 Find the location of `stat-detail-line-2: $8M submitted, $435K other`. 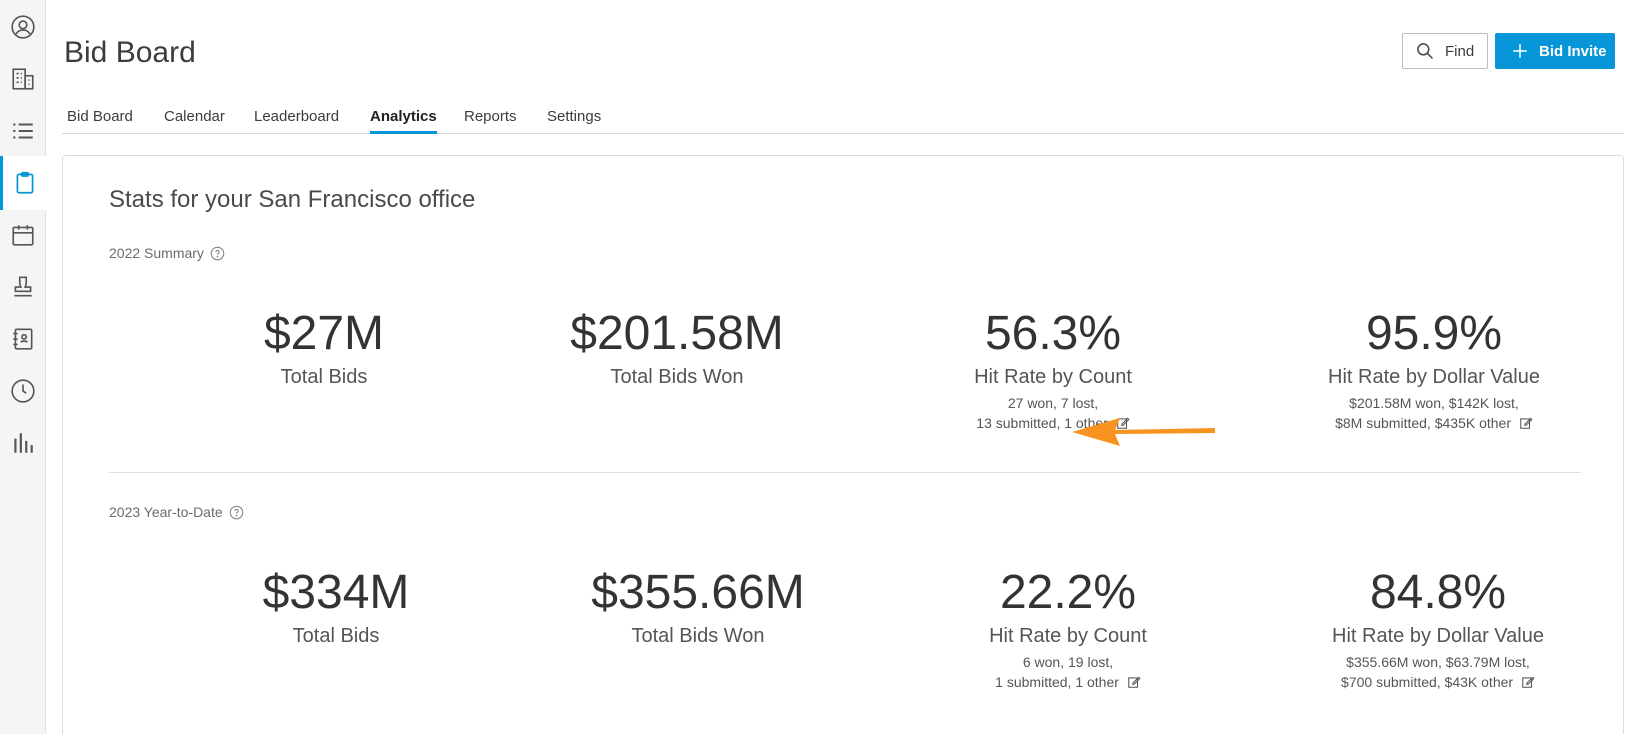

stat-detail-line-2: $8M submitted, $435K other is located at coordinates (1434, 423).